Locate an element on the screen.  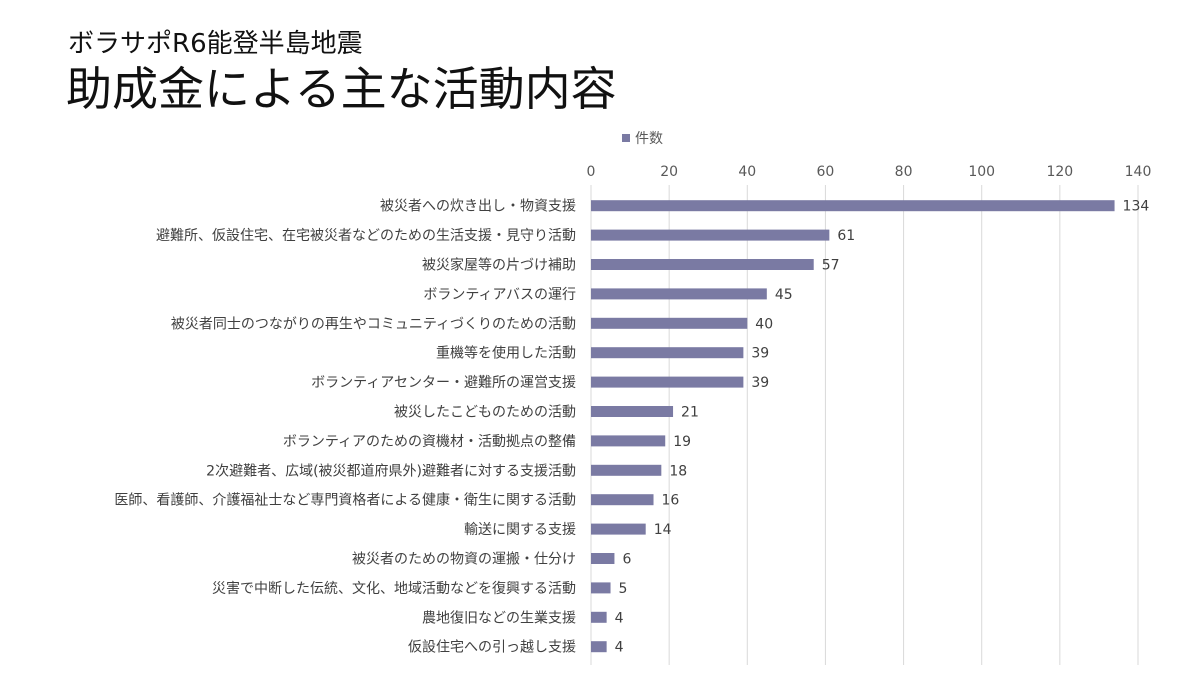
category-label: 被災したこどものための活動 is located at coordinates (485, 413).